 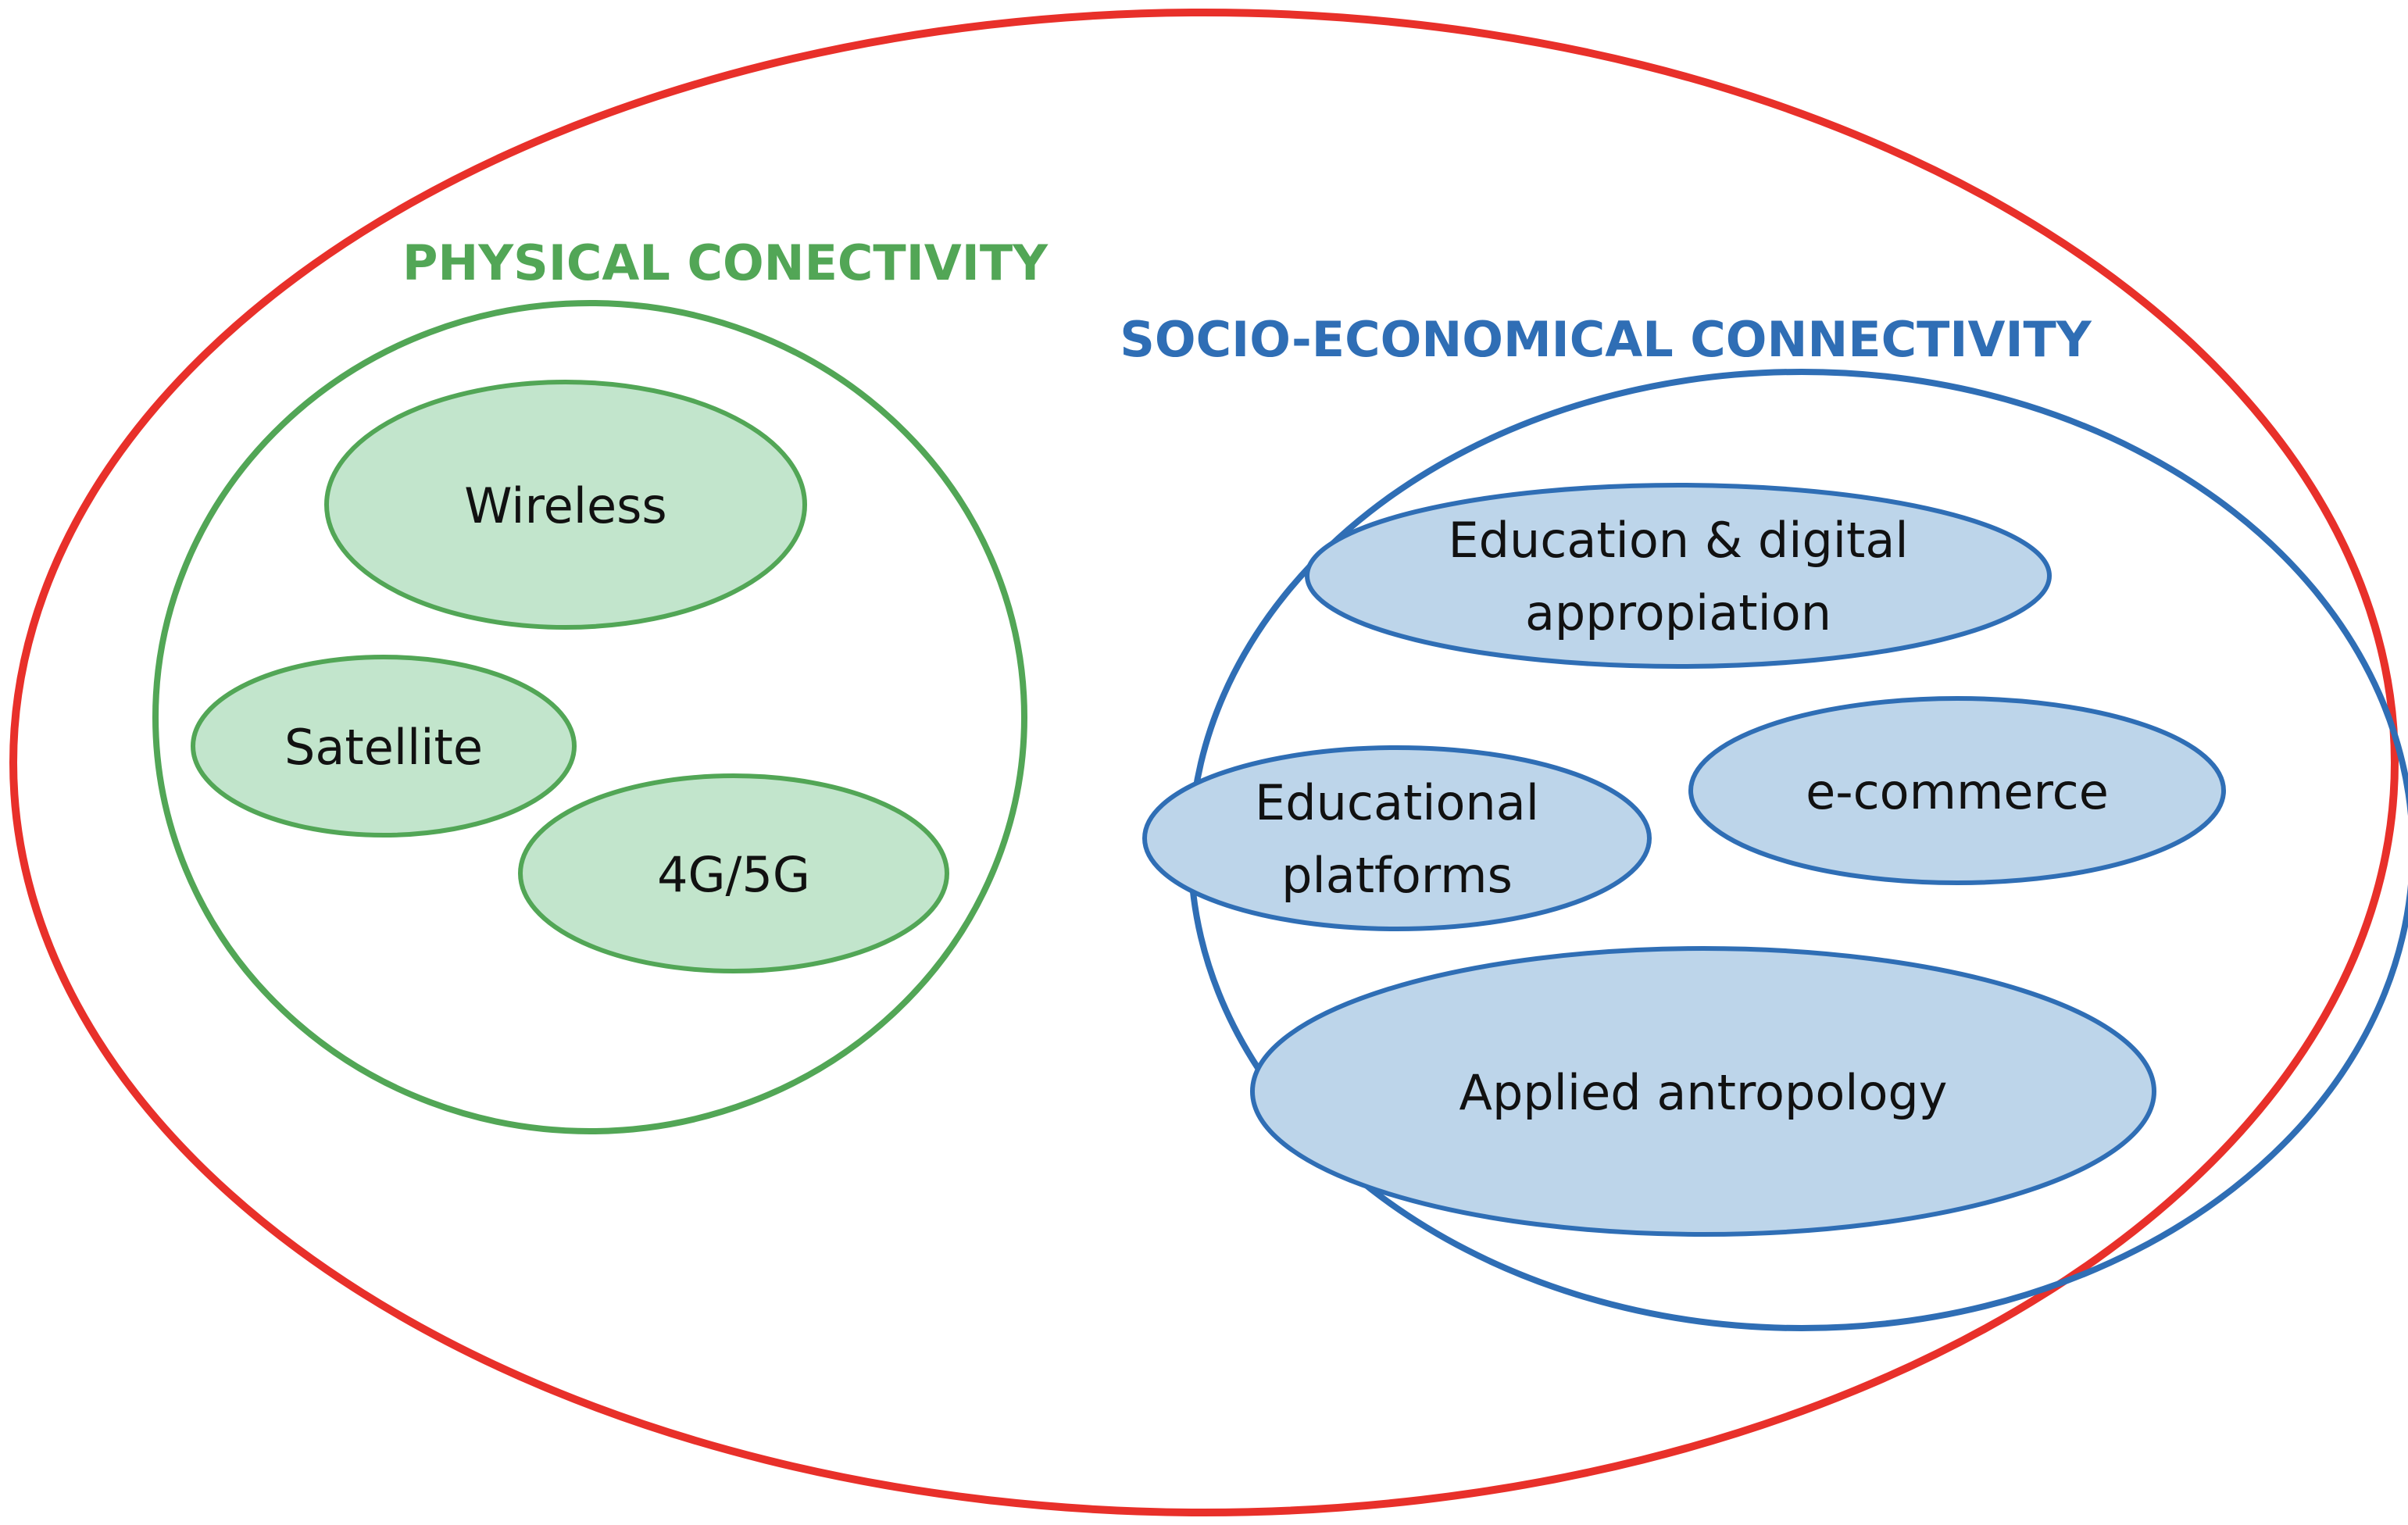 I want to click on satellite-label: Satellite, so click(x=383, y=747).